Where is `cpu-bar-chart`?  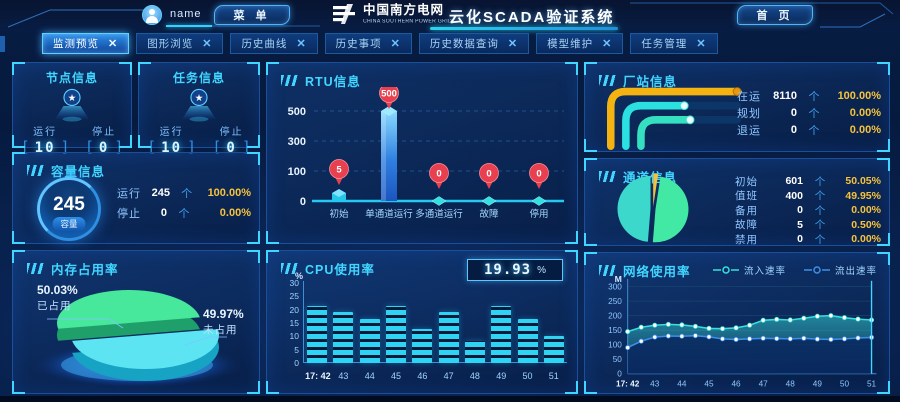 cpu-bar-chart is located at coordinates (435, 324).